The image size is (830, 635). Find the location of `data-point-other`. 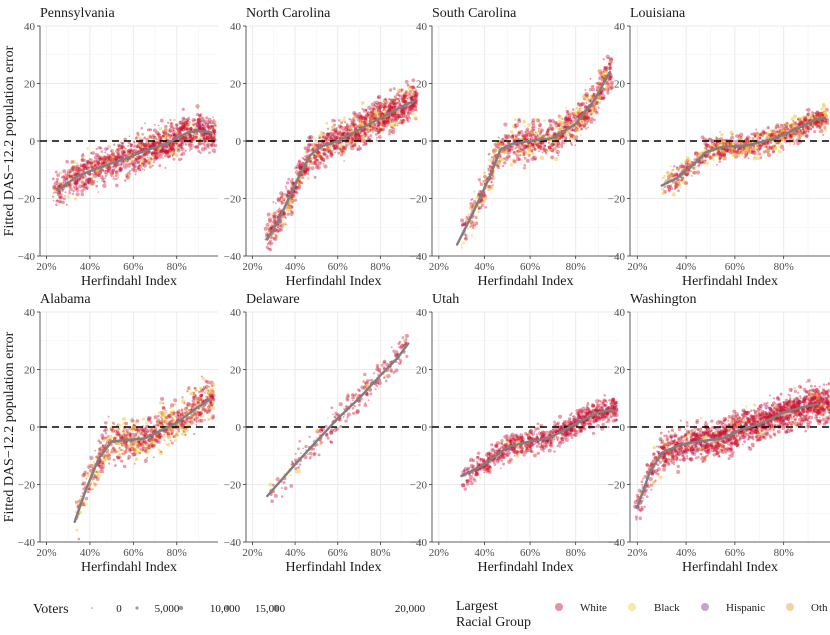

data-point-other is located at coordinates (112, 173).